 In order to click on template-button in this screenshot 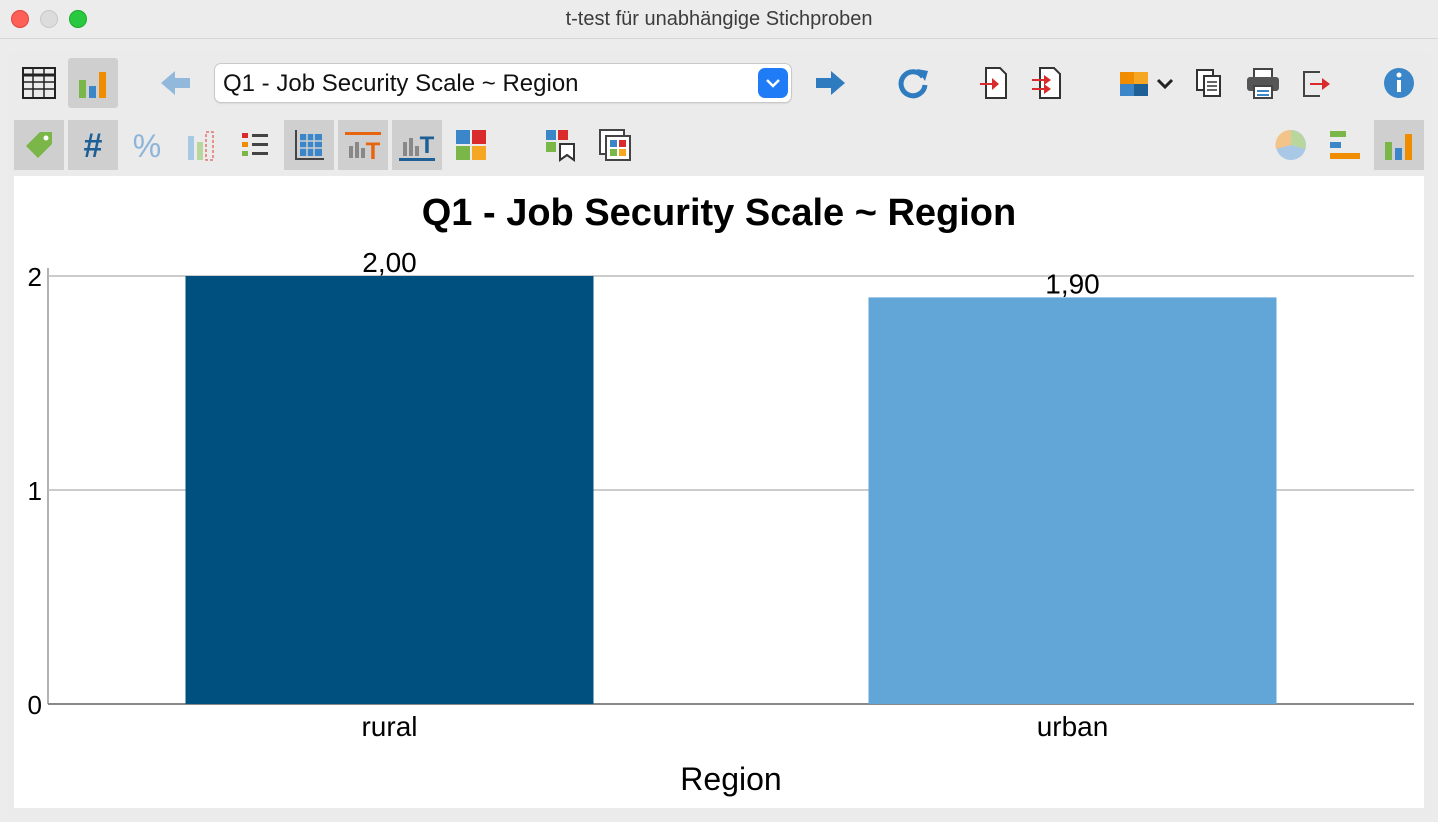, I will do `click(615, 145)`.